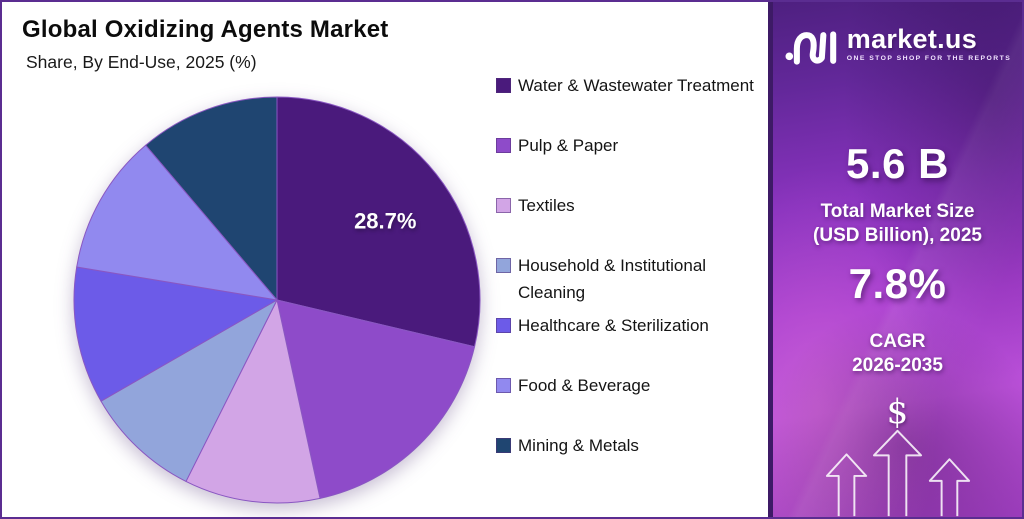  What do you see at coordinates (385, 220) in the screenshot?
I see `pie-slice-data-label: 28.7%` at bounding box center [385, 220].